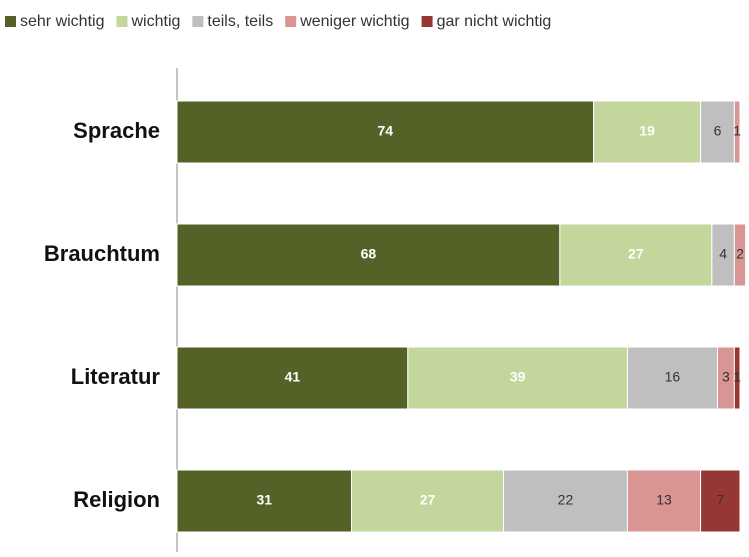  I want to click on data-label: 68, so click(369, 254).